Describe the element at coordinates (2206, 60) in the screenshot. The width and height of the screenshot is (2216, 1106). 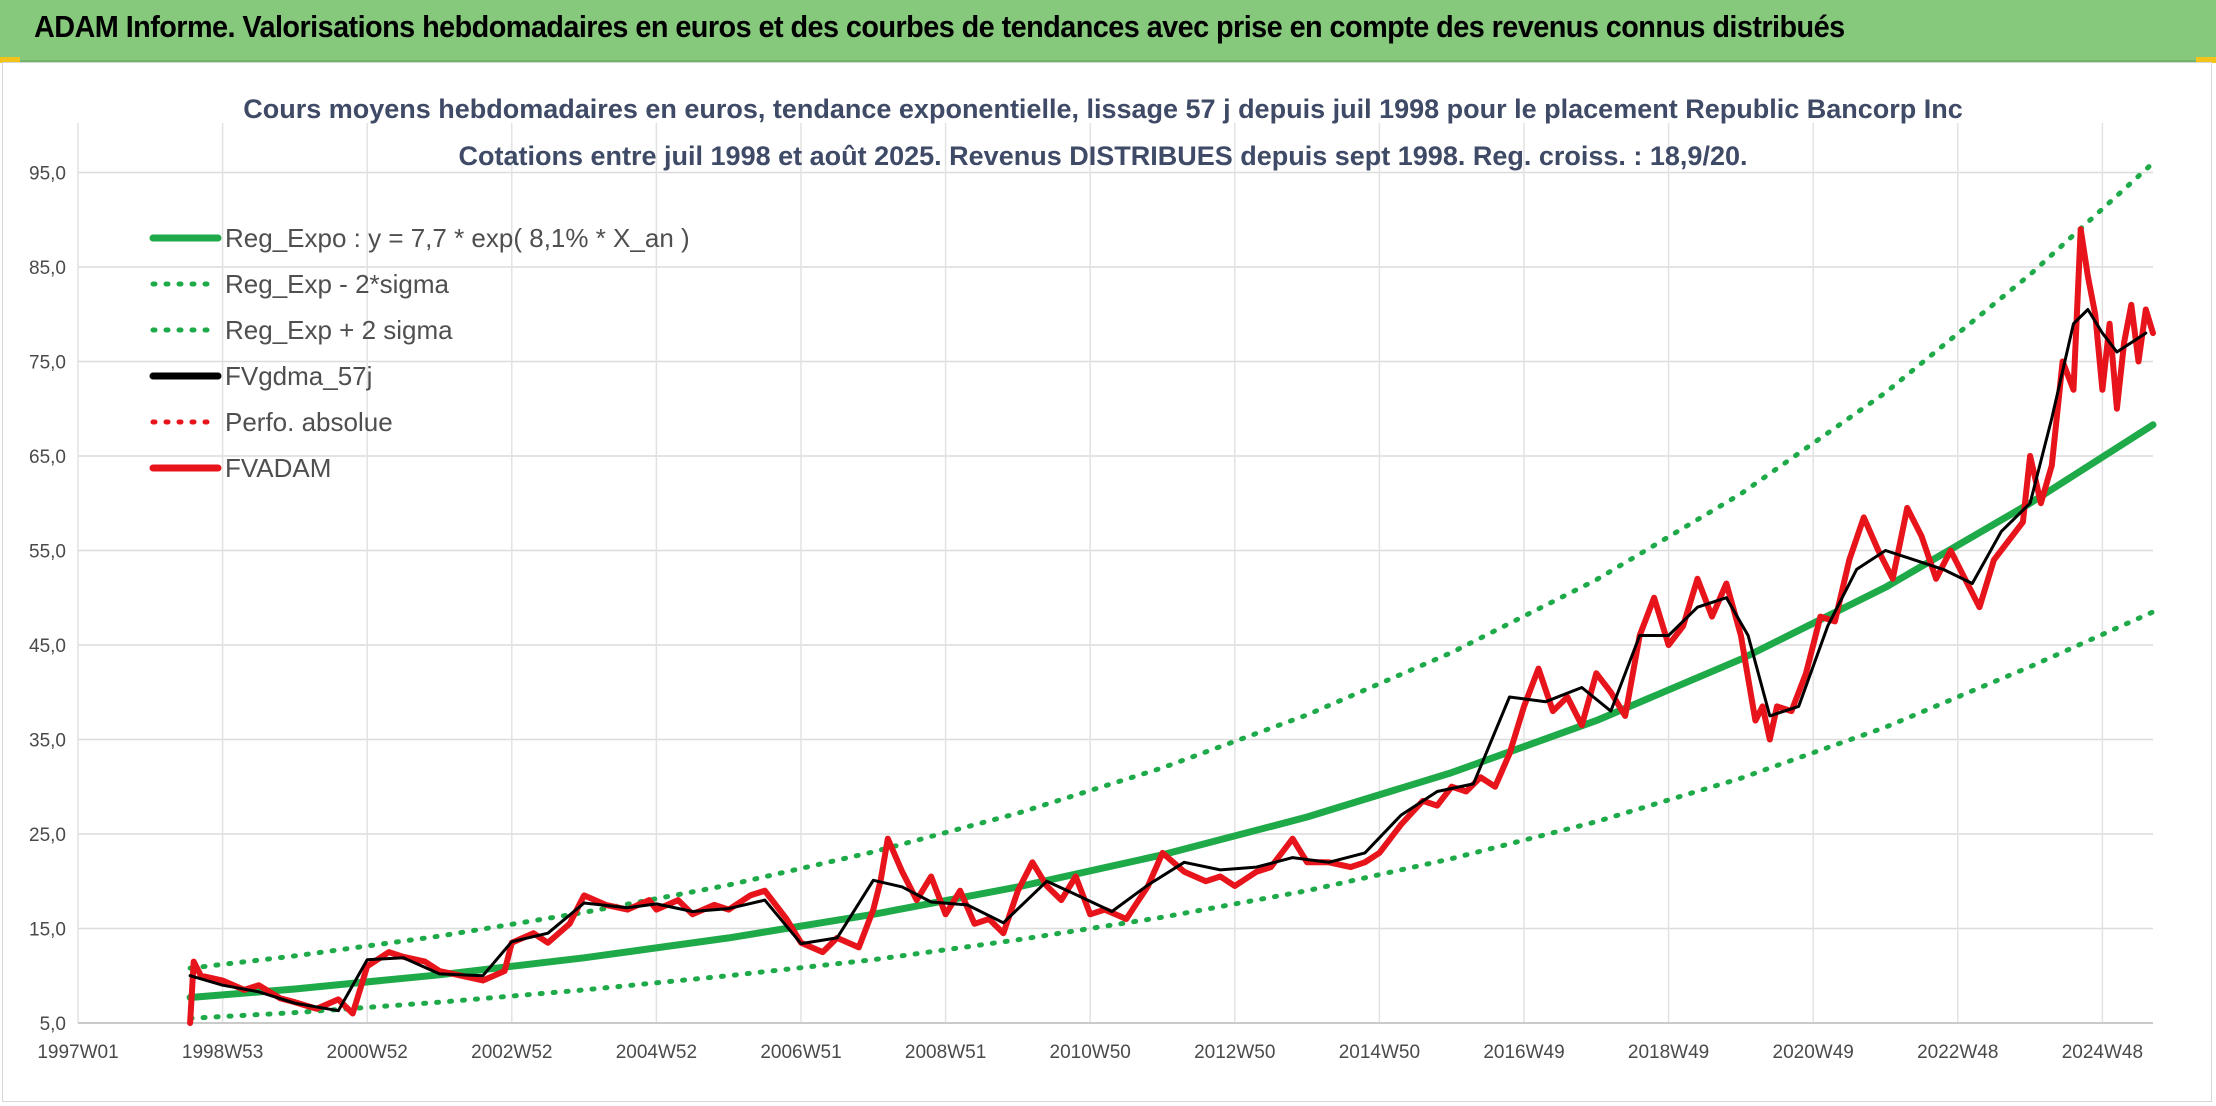
I see `corner-marker-right` at that location.